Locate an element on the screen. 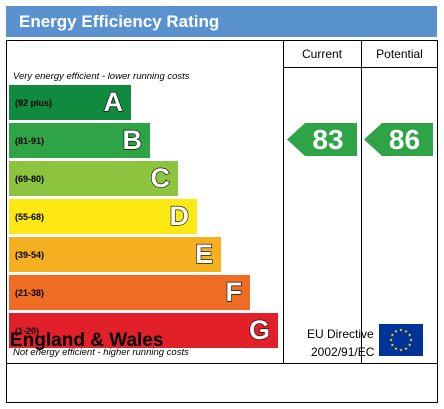  band-c: (69-80) C is located at coordinates (93, 178).